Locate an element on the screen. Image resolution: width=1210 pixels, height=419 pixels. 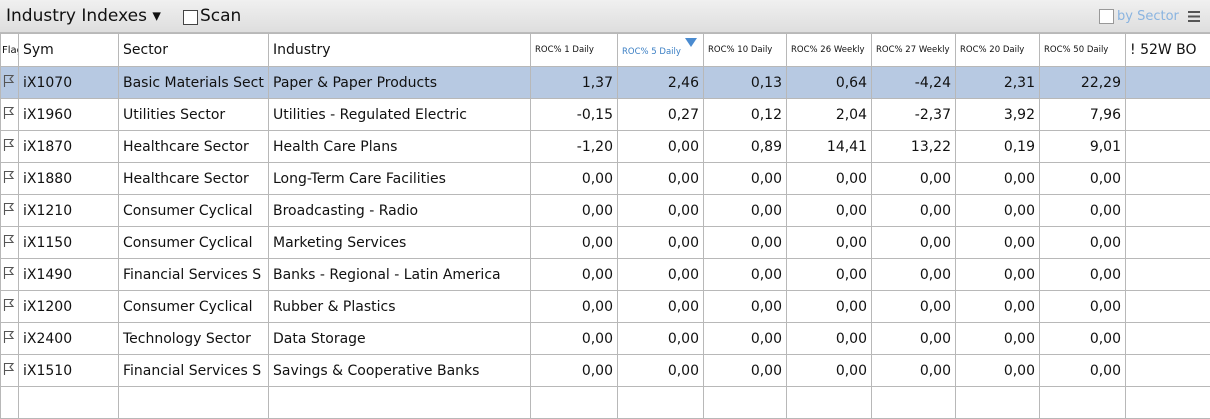
column-header-label: Flag is located at coordinates (10, 50).